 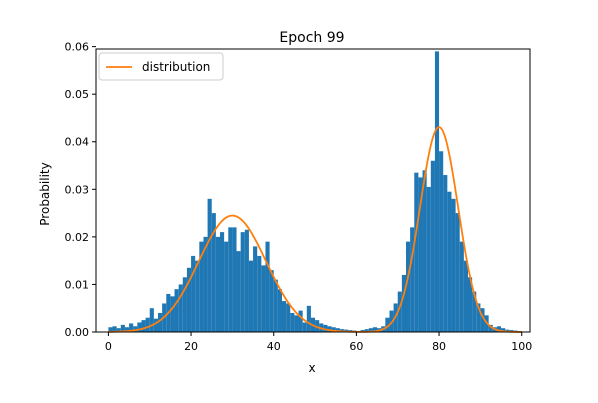 I want to click on legend-box, so click(x=161, y=66).